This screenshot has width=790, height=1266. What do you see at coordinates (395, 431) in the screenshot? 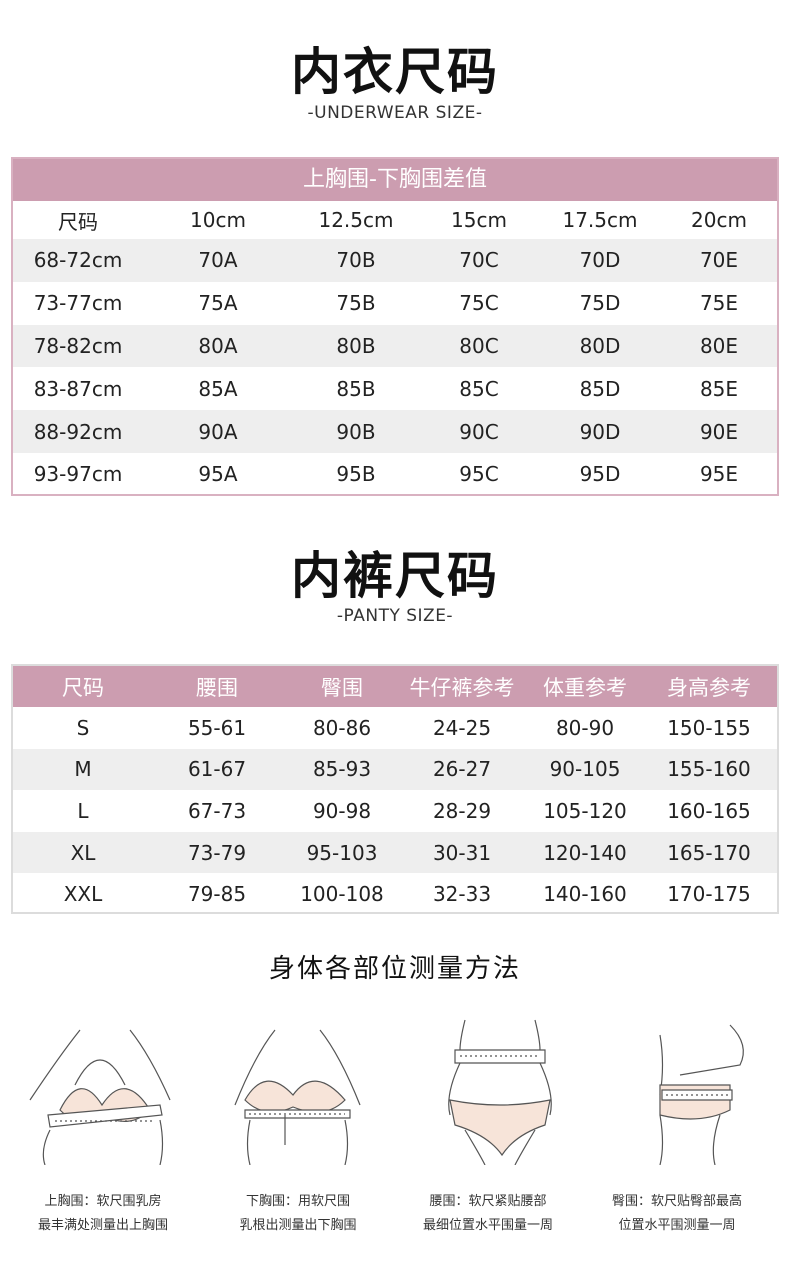
I see `table-row: 88-92cm 90A 90B 90C 90D 90E` at bounding box center [395, 431].